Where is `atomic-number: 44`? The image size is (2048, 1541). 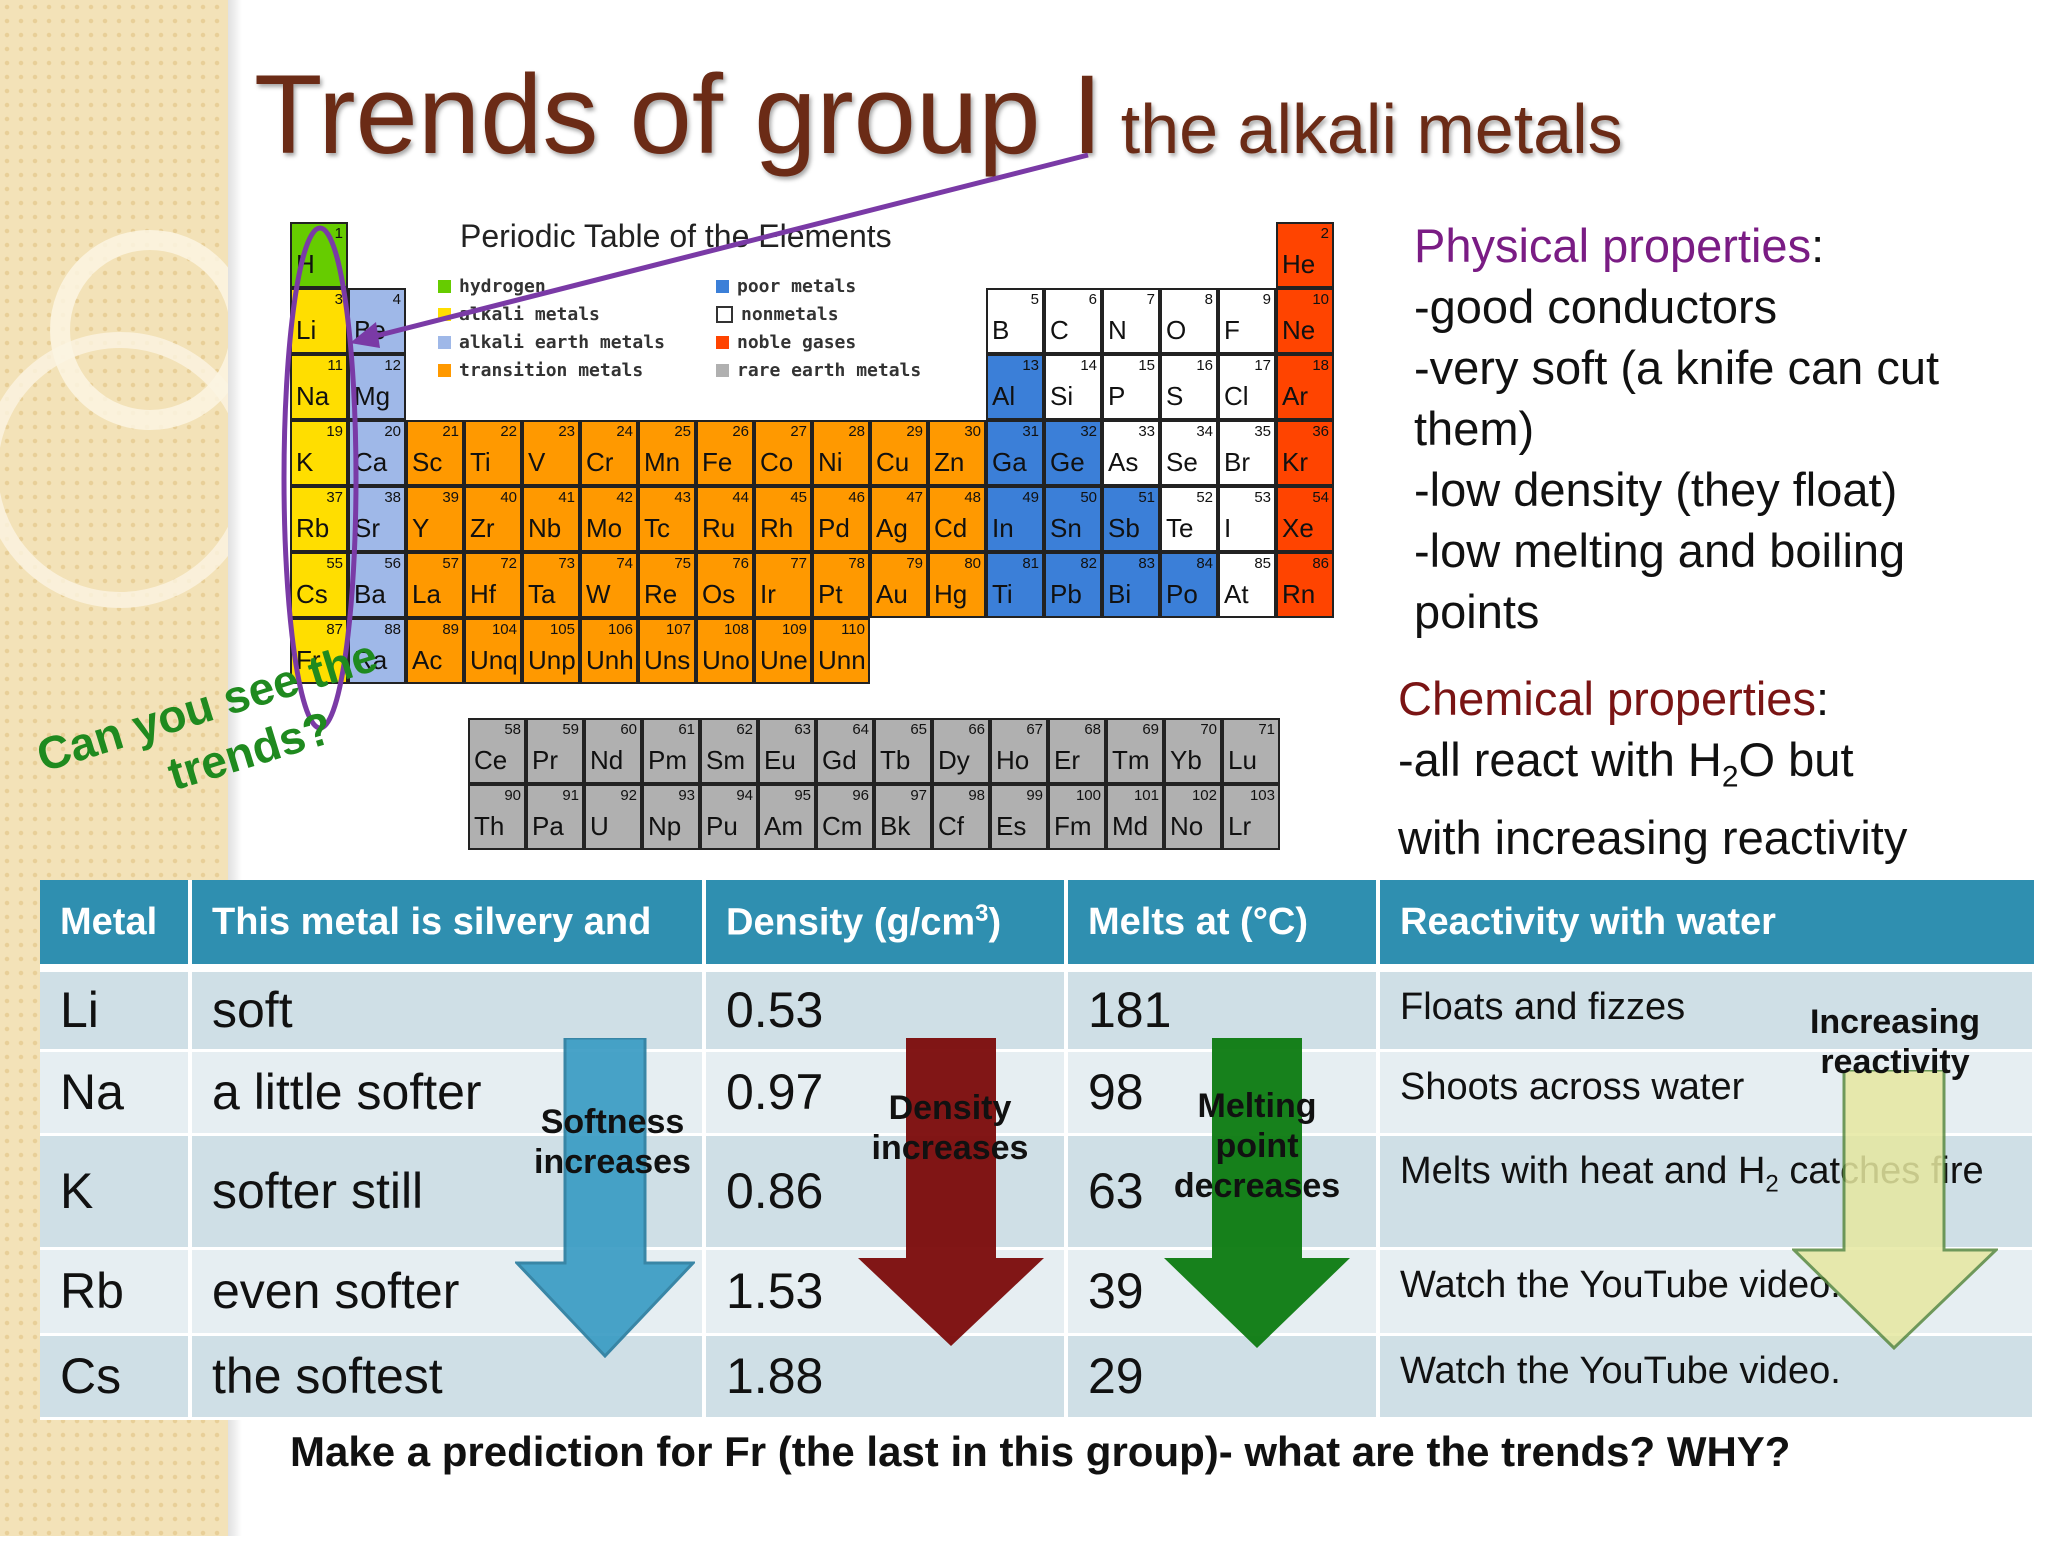 atomic-number: 44 is located at coordinates (740, 497).